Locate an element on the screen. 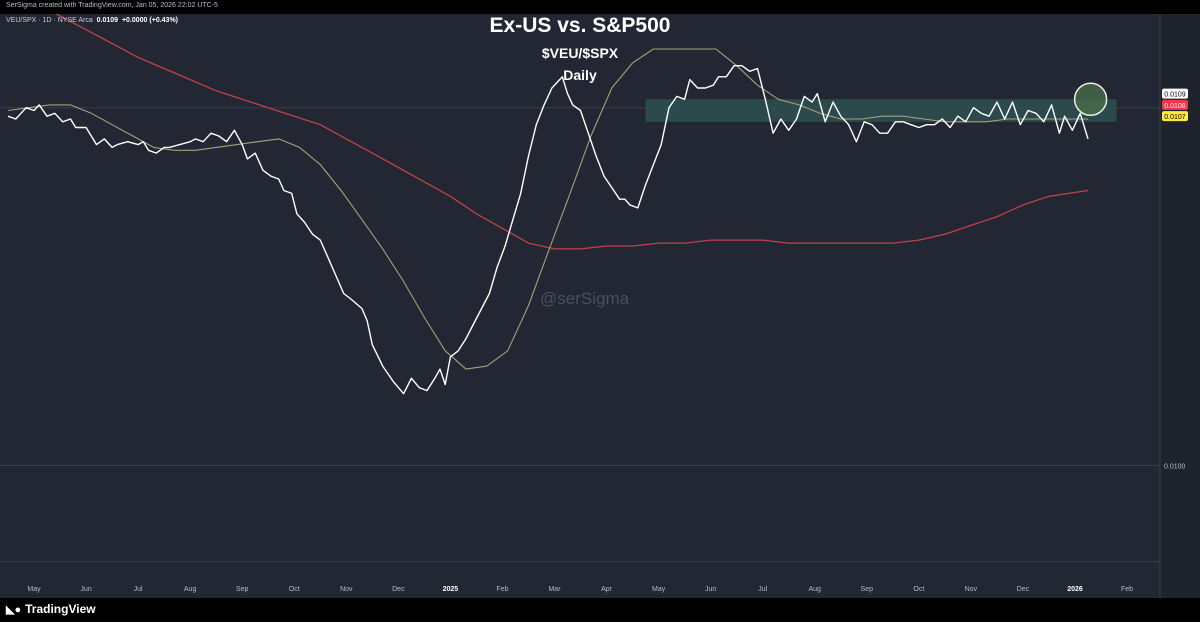 The width and height of the screenshot is (1200, 622). x-tick-label: Apr is located at coordinates (607, 589).